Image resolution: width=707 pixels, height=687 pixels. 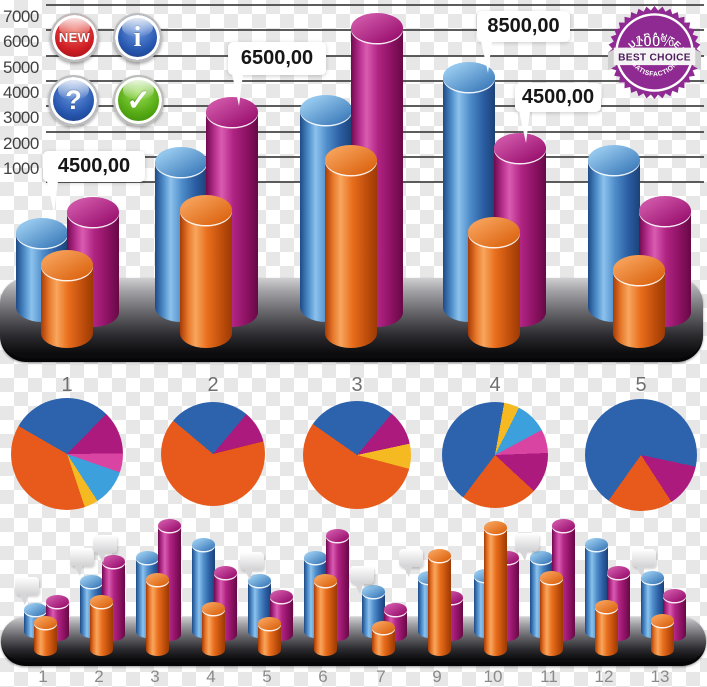 I want to click on y-axis-label: 1000, so click(x=21, y=168).